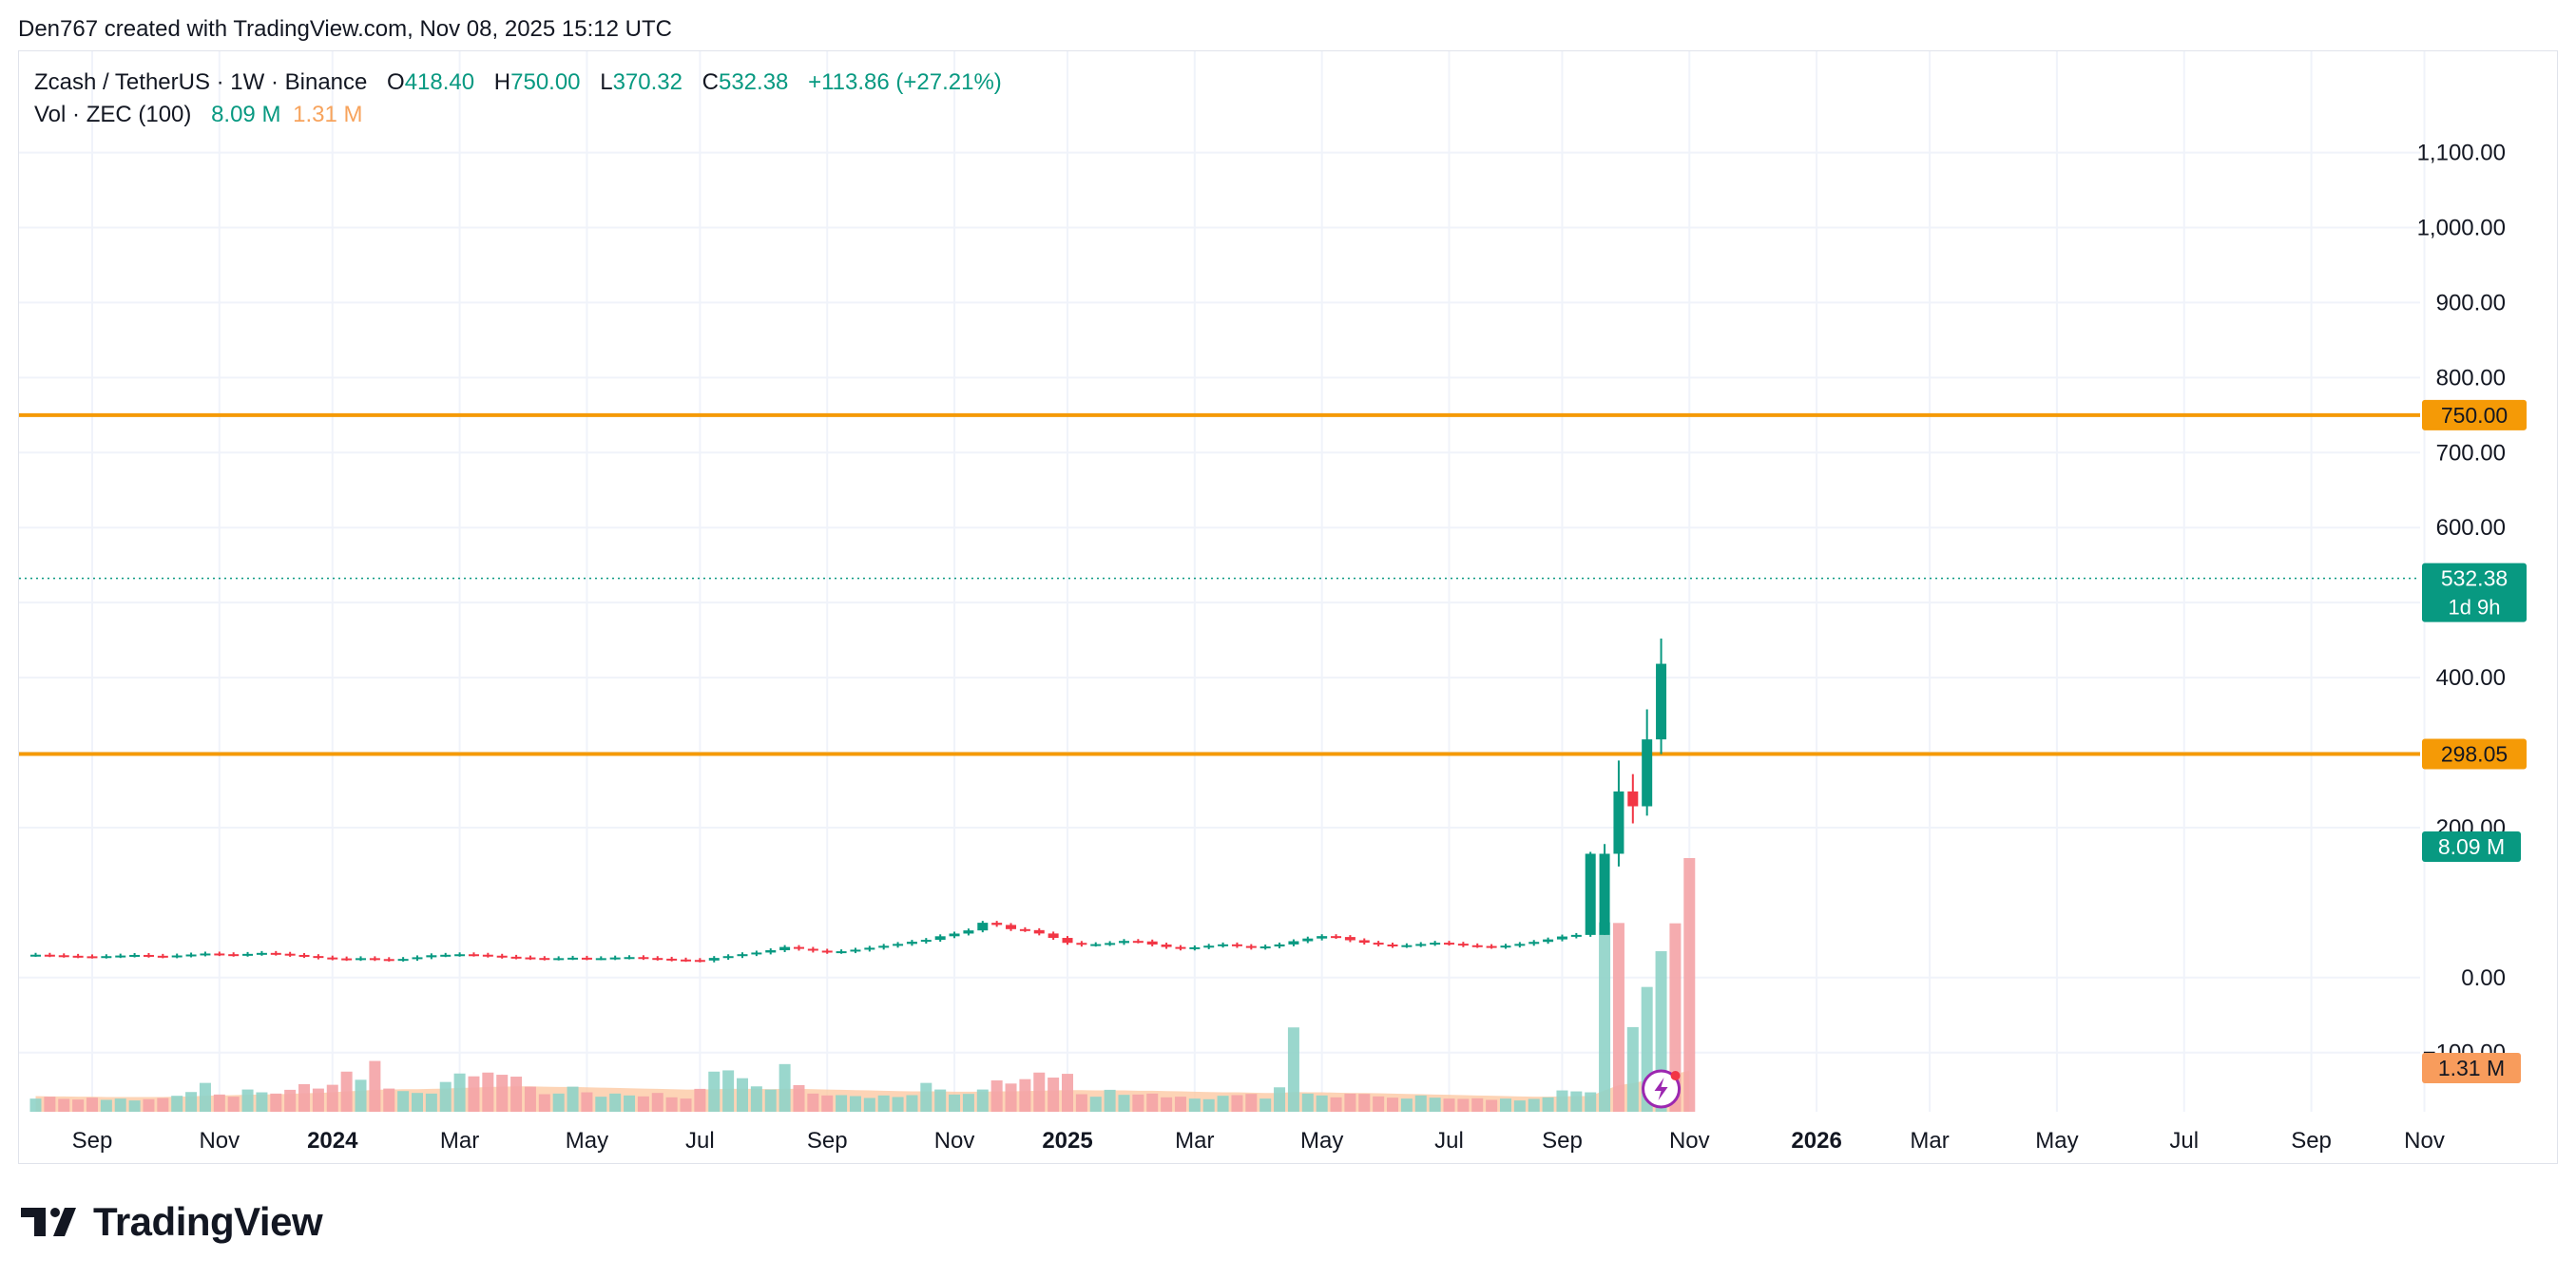 The image size is (2576, 1279). What do you see at coordinates (2471, 528) in the screenshot?
I see `y-tick-label: 600.00` at bounding box center [2471, 528].